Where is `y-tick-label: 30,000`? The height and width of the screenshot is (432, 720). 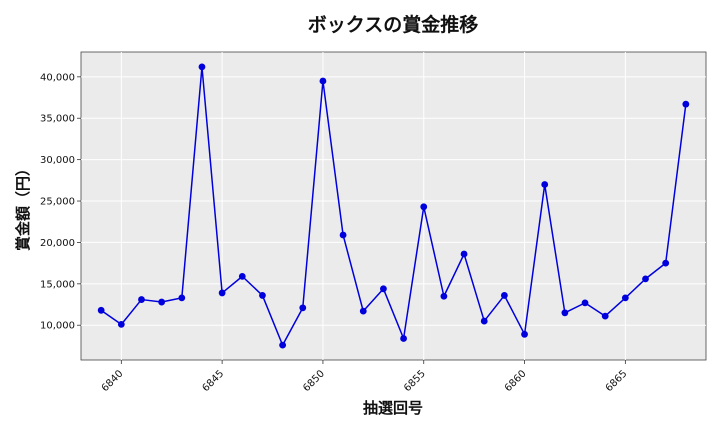
y-tick-label: 30,000 is located at coordinates (57, 160).